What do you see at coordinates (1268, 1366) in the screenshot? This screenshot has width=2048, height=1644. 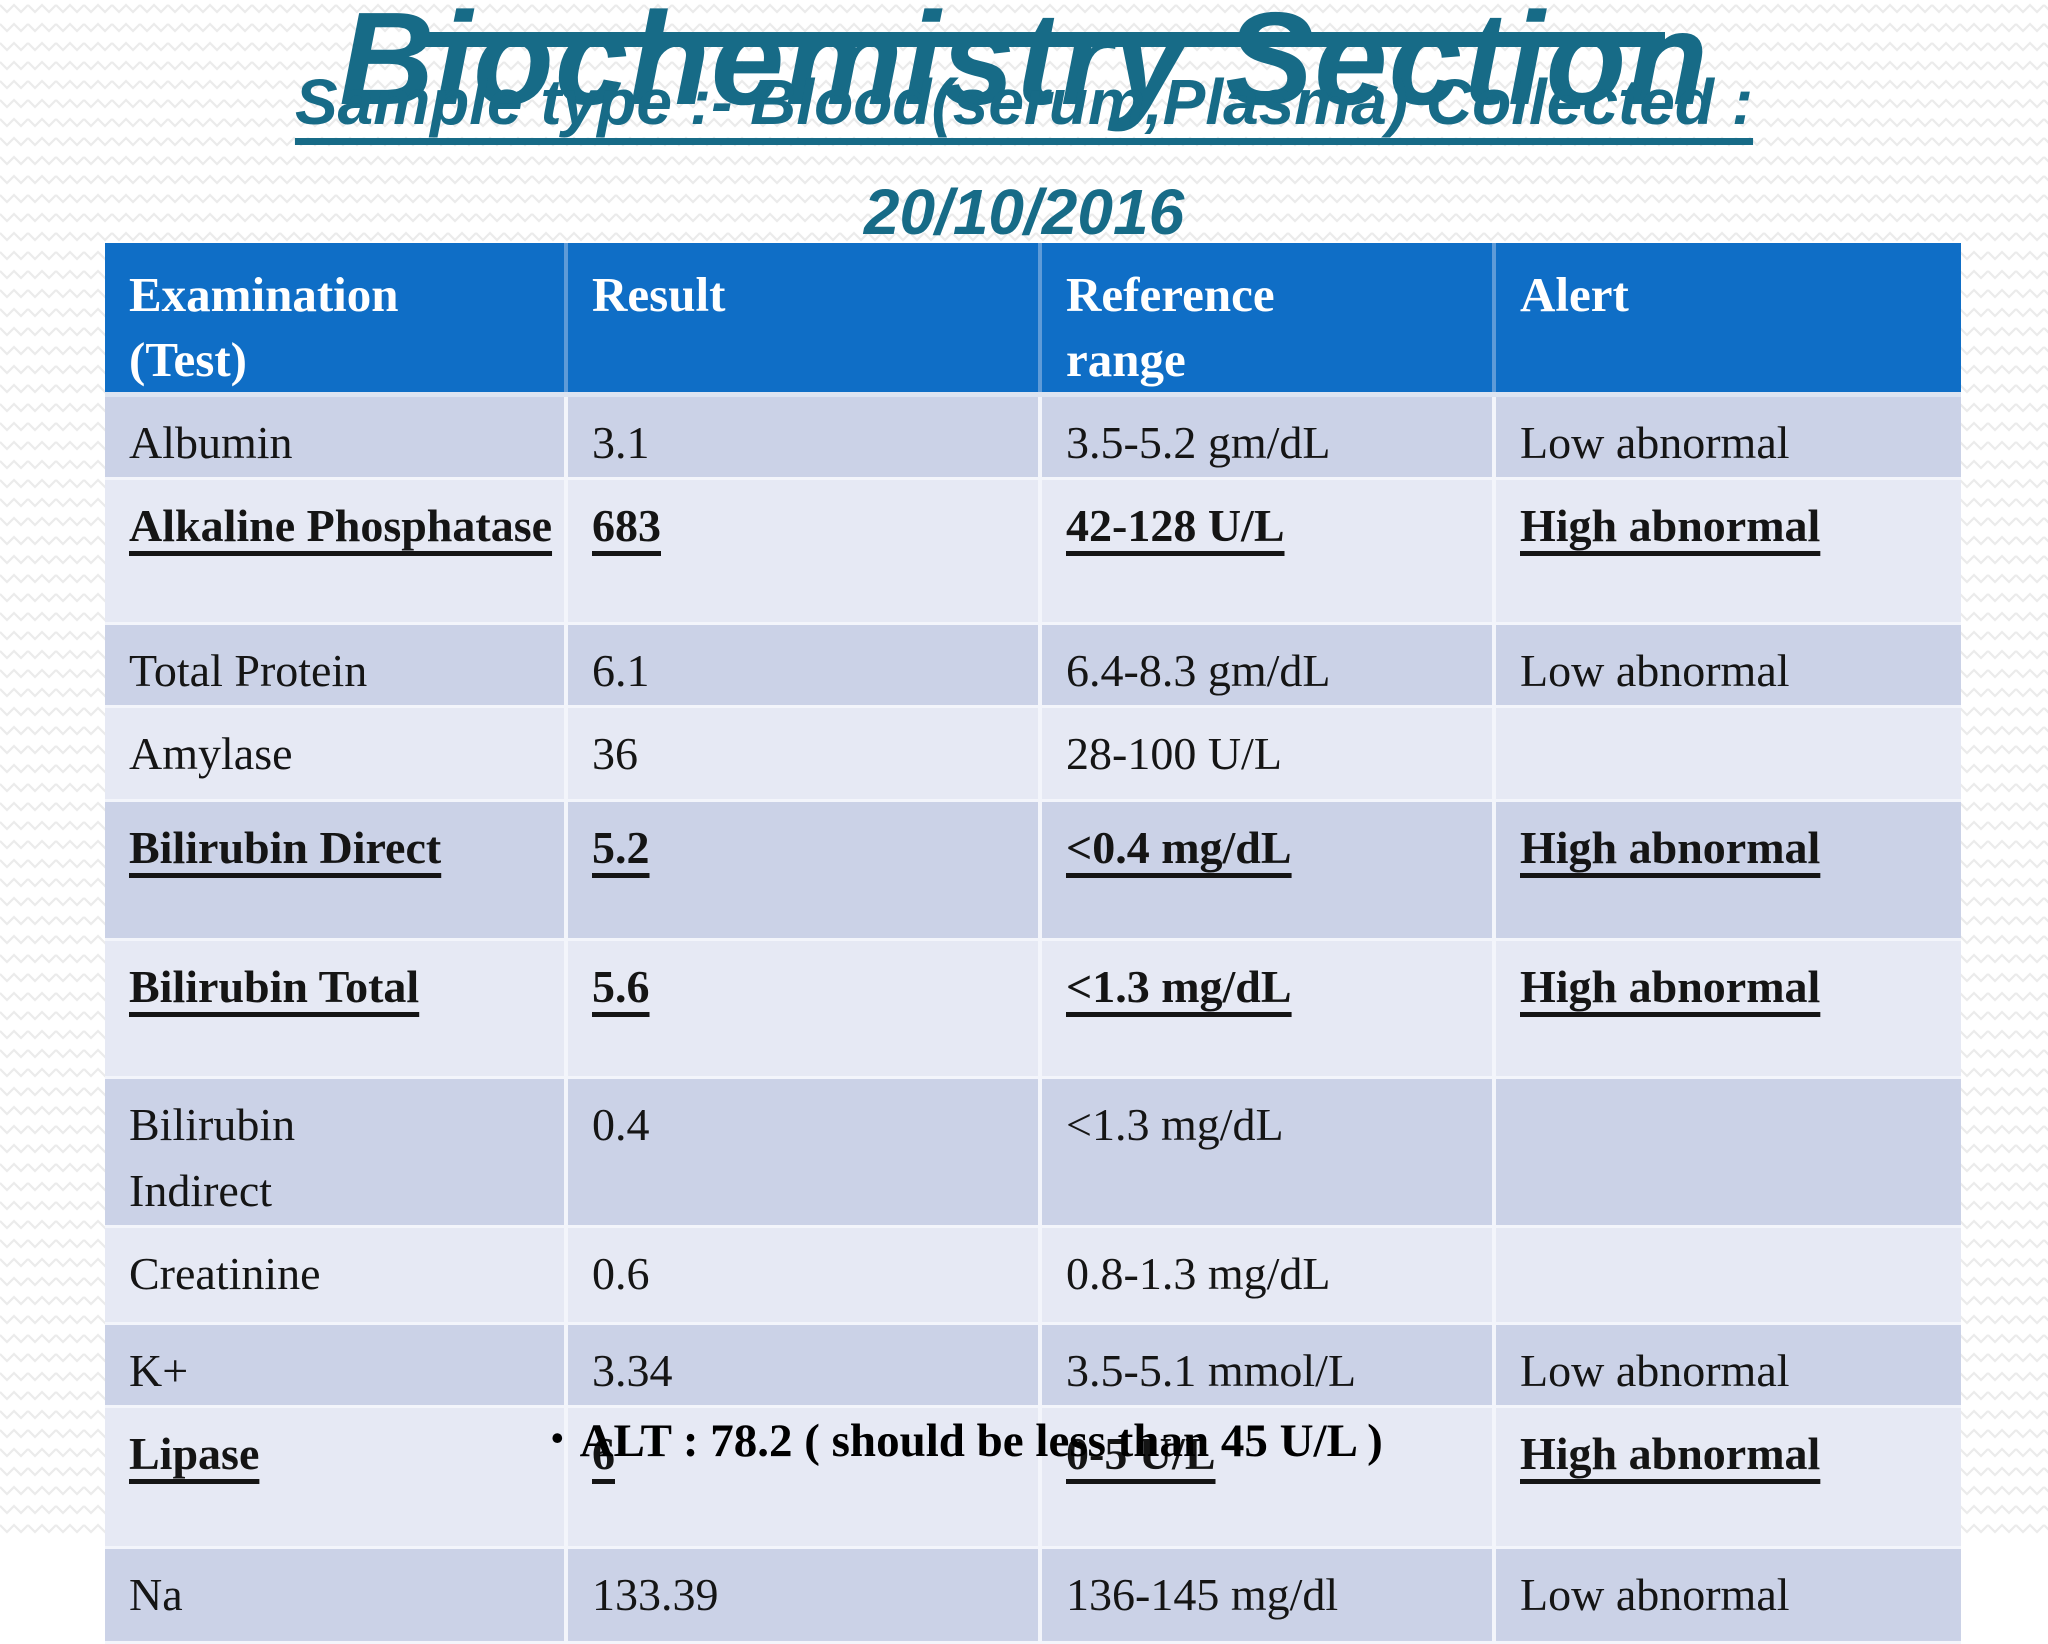 I see `cell-range: 3.5-5.1 mmol/L` at bounding box center [1268, 1366].